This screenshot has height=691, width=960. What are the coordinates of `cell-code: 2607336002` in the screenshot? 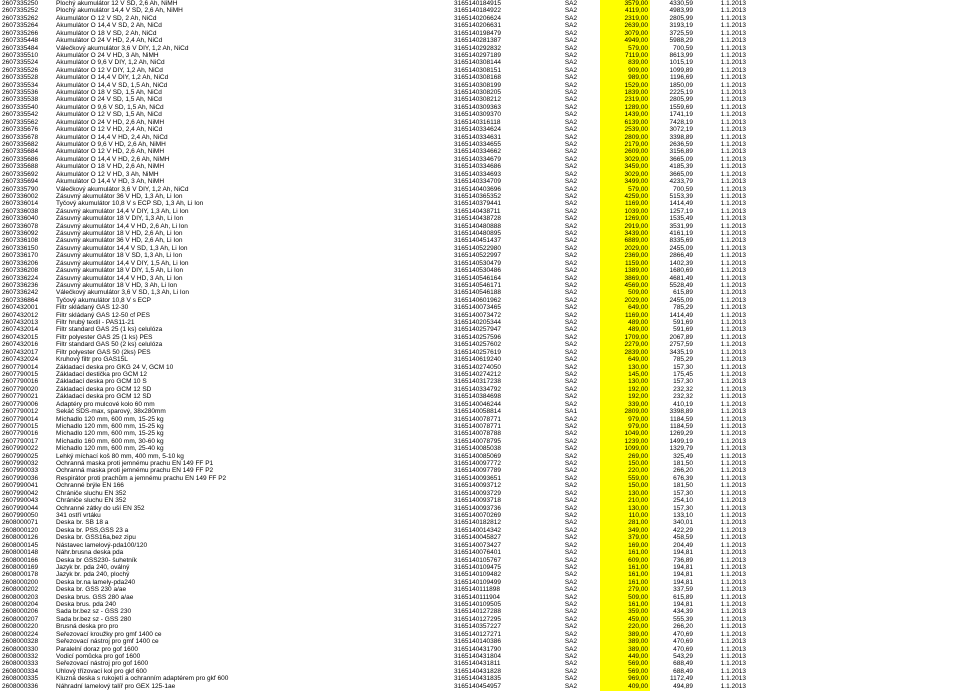 It's located at (20, 196).